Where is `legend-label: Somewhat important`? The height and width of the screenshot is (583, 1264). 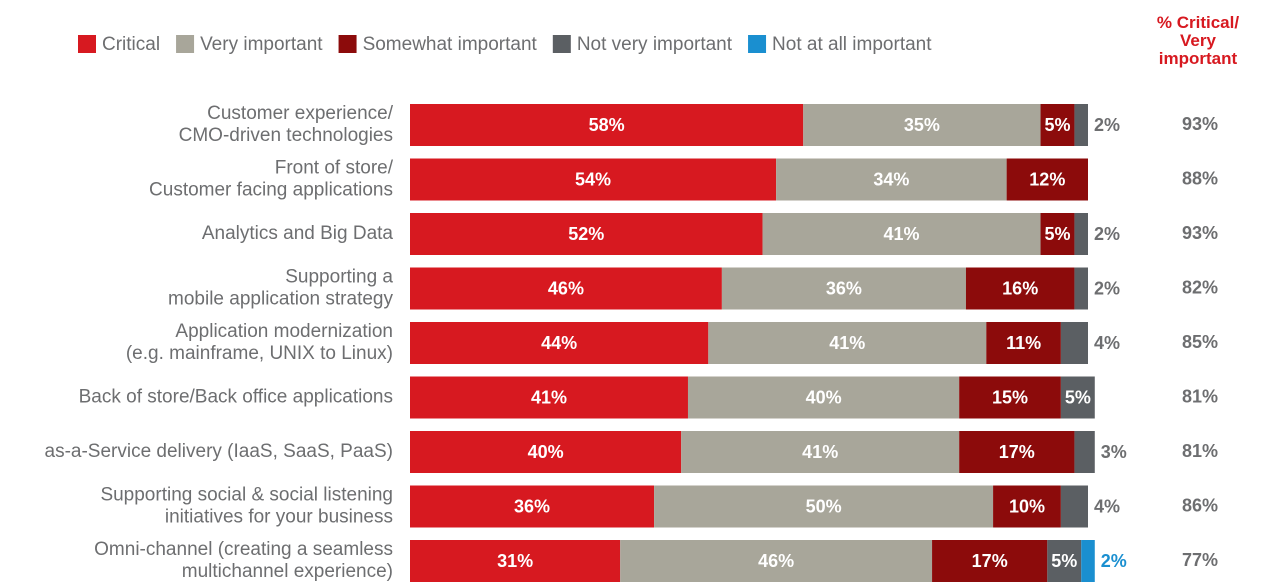
legend-label: Somewhat important is located at coordinates (450, 44).